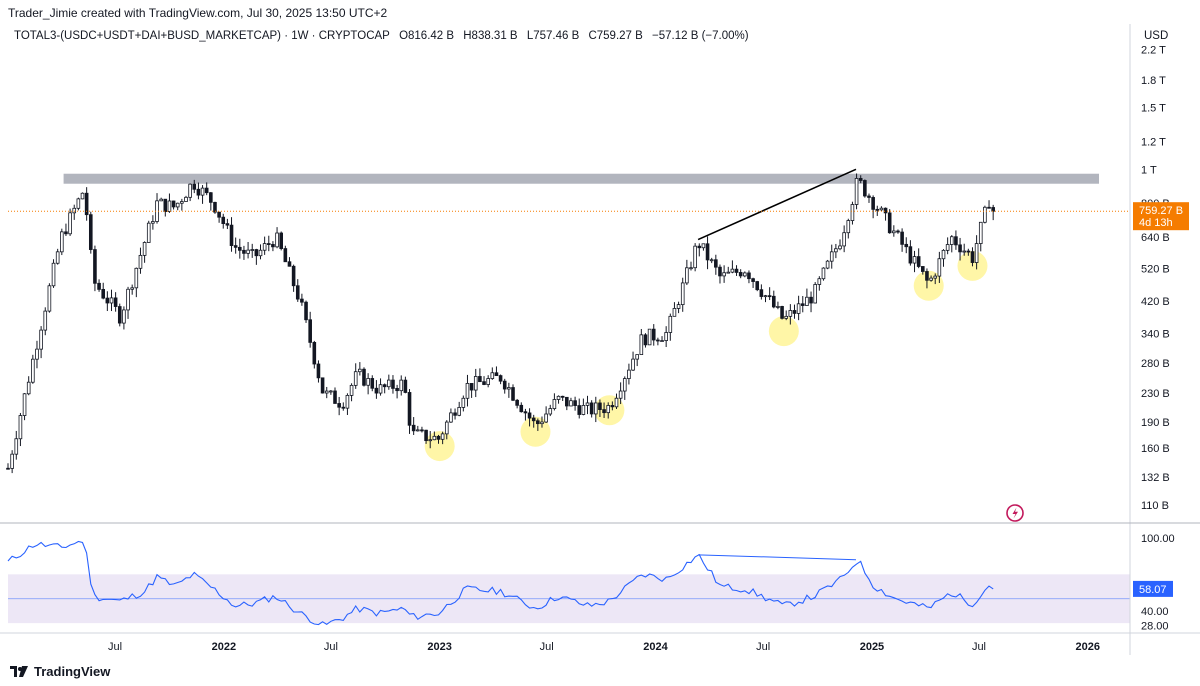  I want to click on price-axis-tick-label: 132 B, so click(1155, 478).